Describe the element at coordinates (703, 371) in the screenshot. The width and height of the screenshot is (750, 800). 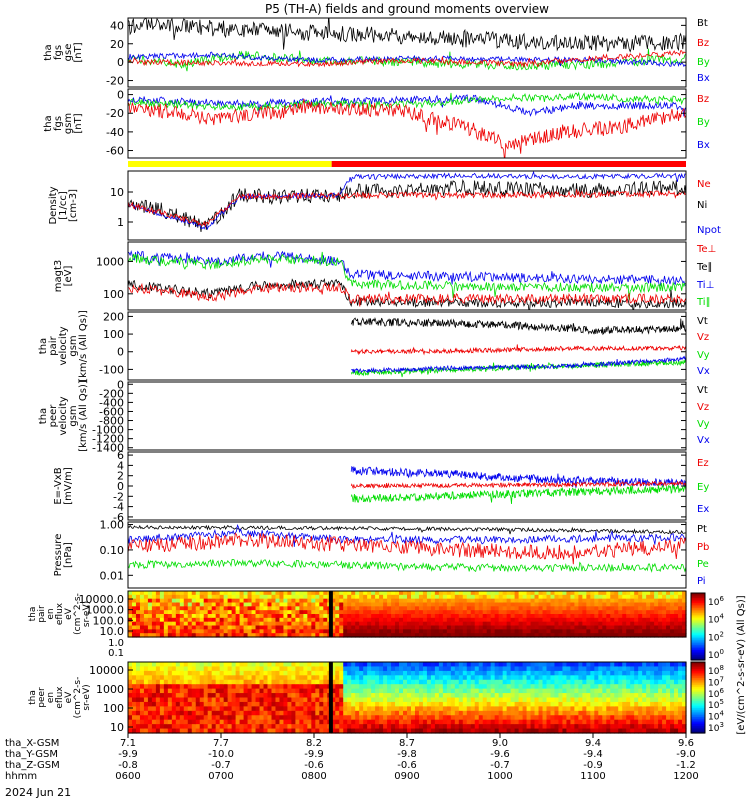
I see `legend-Vx: Vx` at that location.